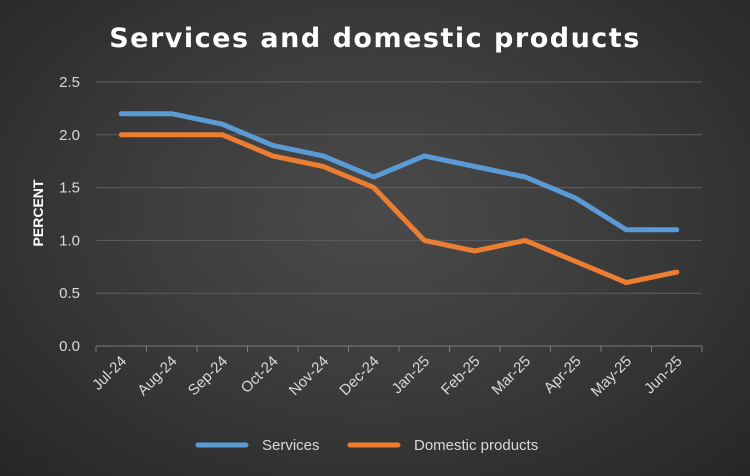 This screenshot has height=476, width=750. I want to click on x-tick-label: Jun-25, so click(663, 375).